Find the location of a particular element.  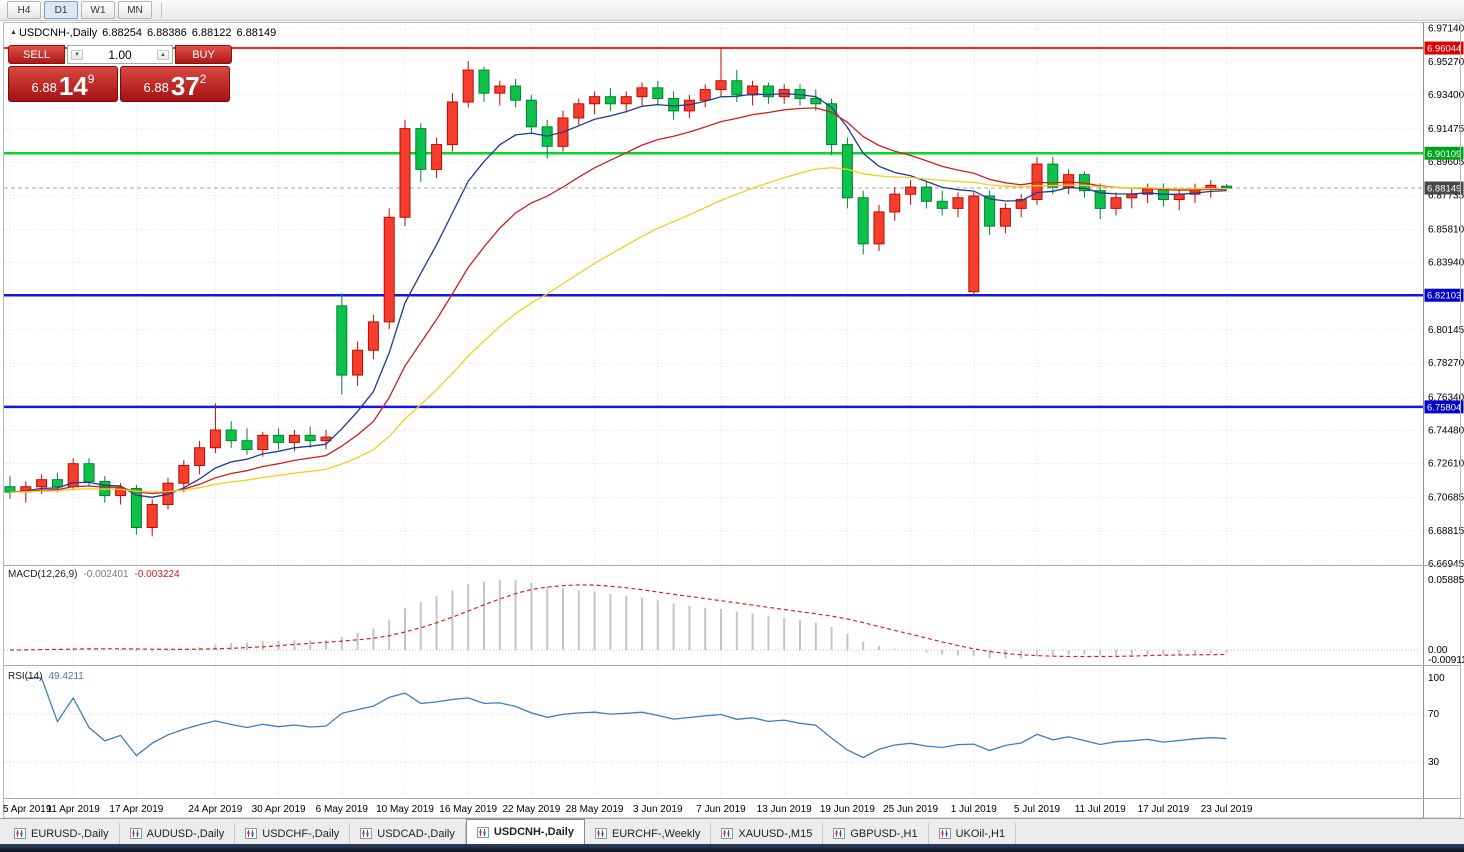

svg-text: 0.058851 is located at coordinates (1446, 580).